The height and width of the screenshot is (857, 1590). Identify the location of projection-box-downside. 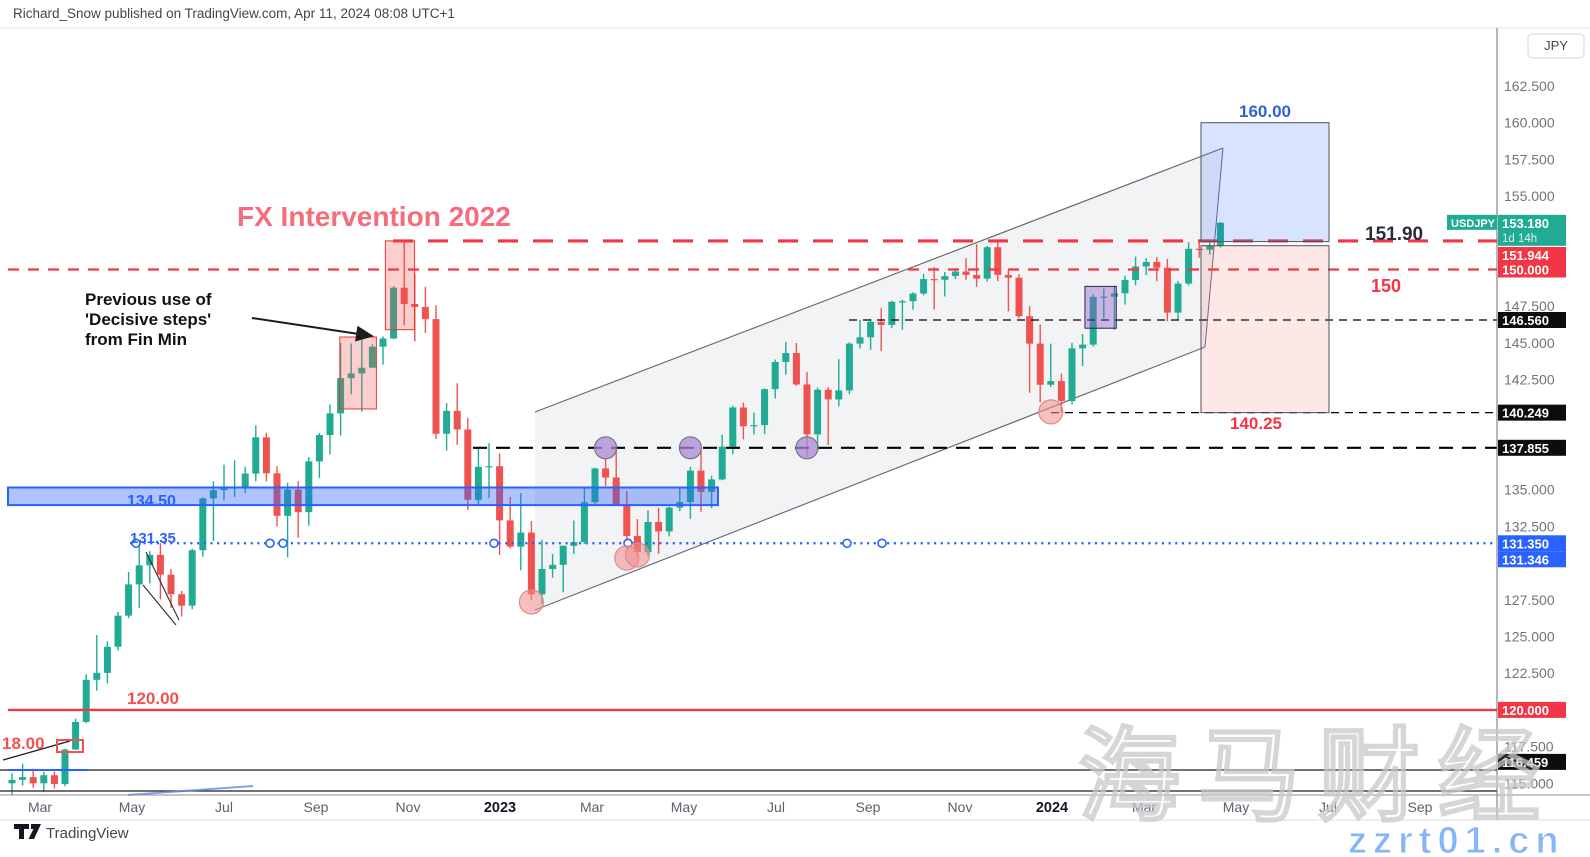
(1265, 329).